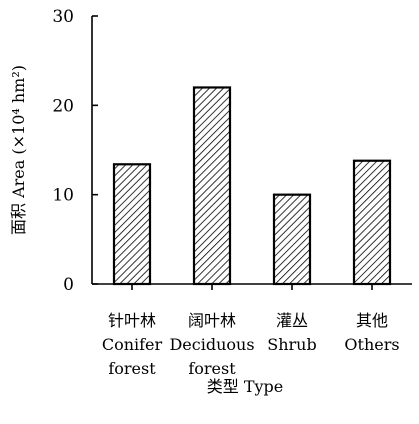  Describe the element at coordinates (132, 320) in the screenshot. I see `category-label: 针叶林` at that location.